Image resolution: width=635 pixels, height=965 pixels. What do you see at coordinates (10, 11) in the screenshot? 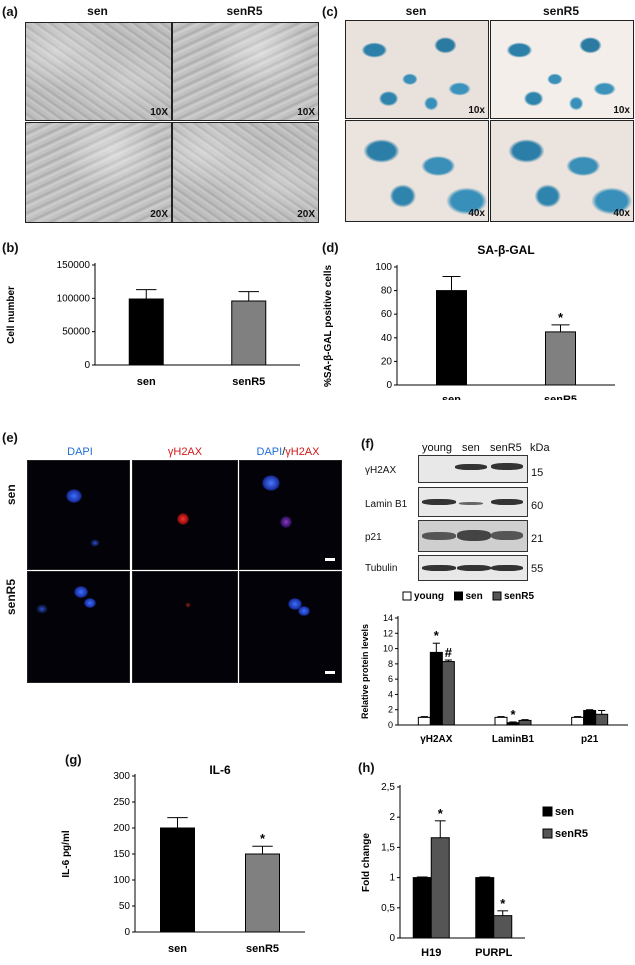
I see `panel-a-label: (a)` at bounding box center [10, 11].